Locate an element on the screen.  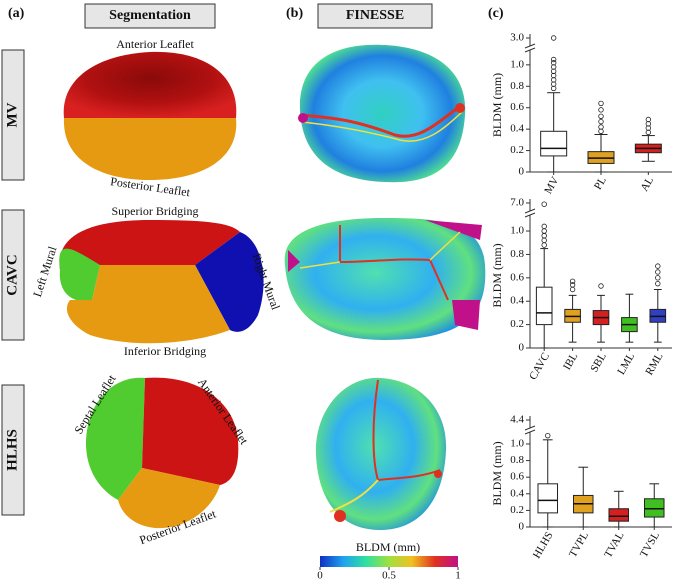
row-label: HLHS is located at coordinates (12, 450).